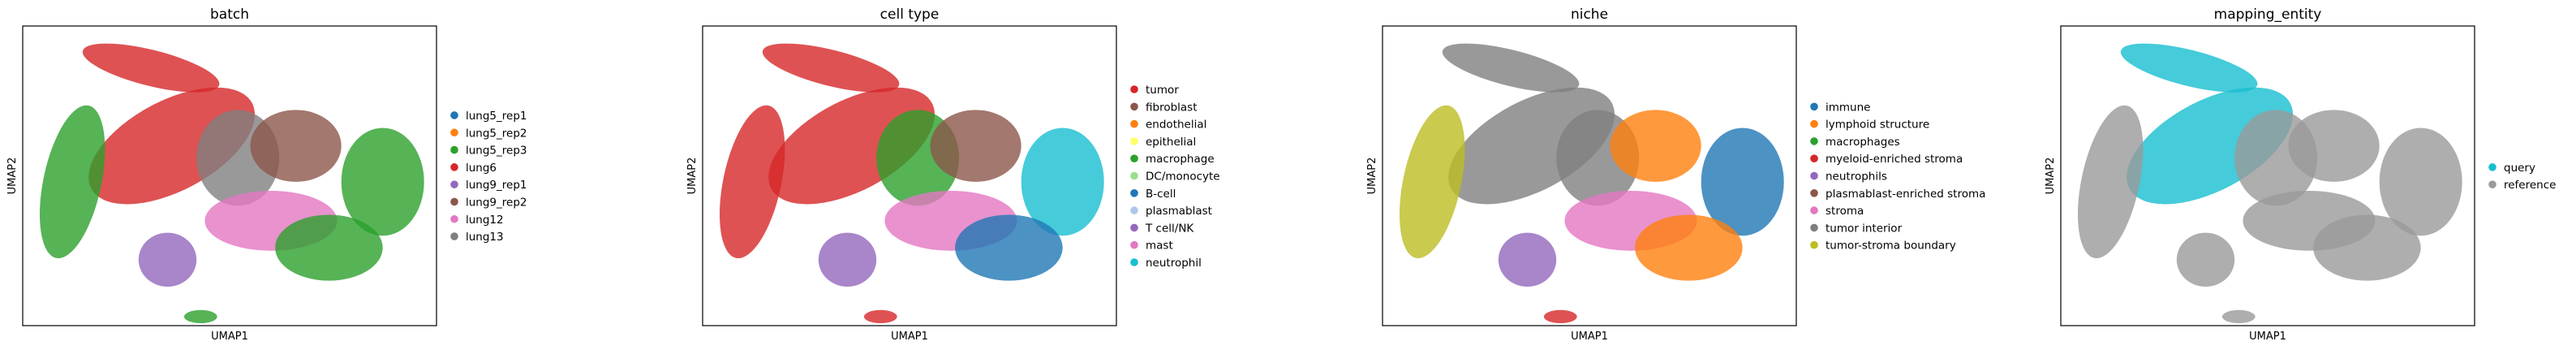 This screenshot has height=350, width=2576. Describe the element at coordinates (482, 169) in the screenshot. I see `legend-label: lung6` at that location.